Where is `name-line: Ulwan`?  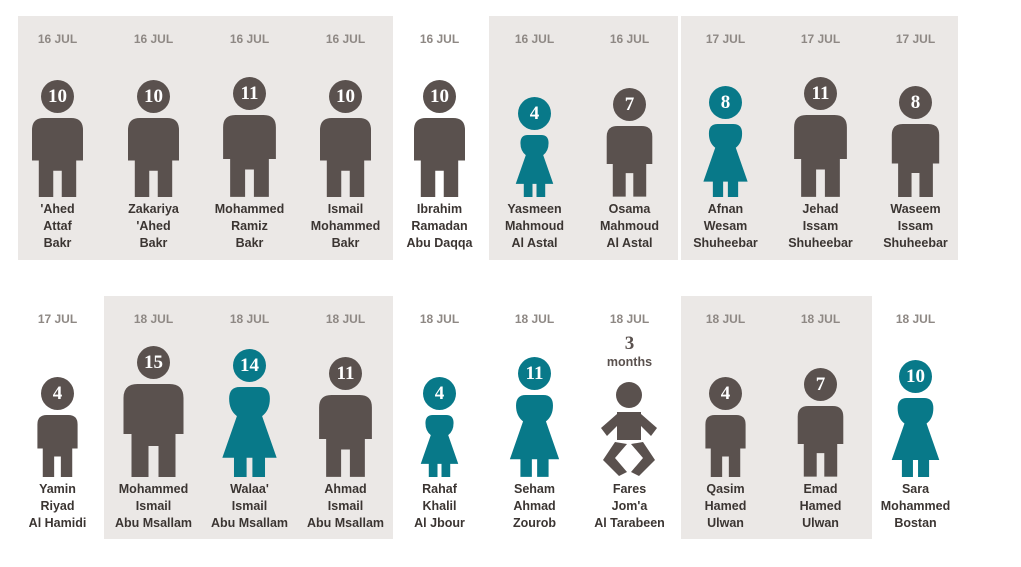
name-line: Ulwan is located at coordinates (725, 523).